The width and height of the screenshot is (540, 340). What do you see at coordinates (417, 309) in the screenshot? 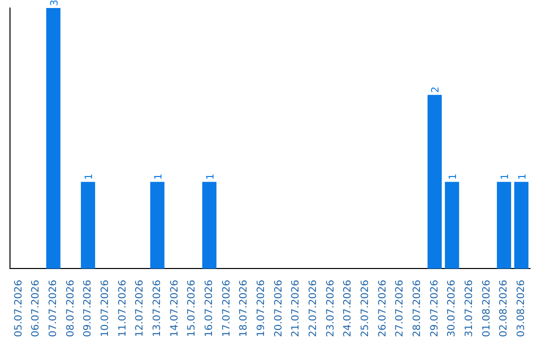
I see `x-tick-label: 28.07.2026` at bounding box center [417, 309].